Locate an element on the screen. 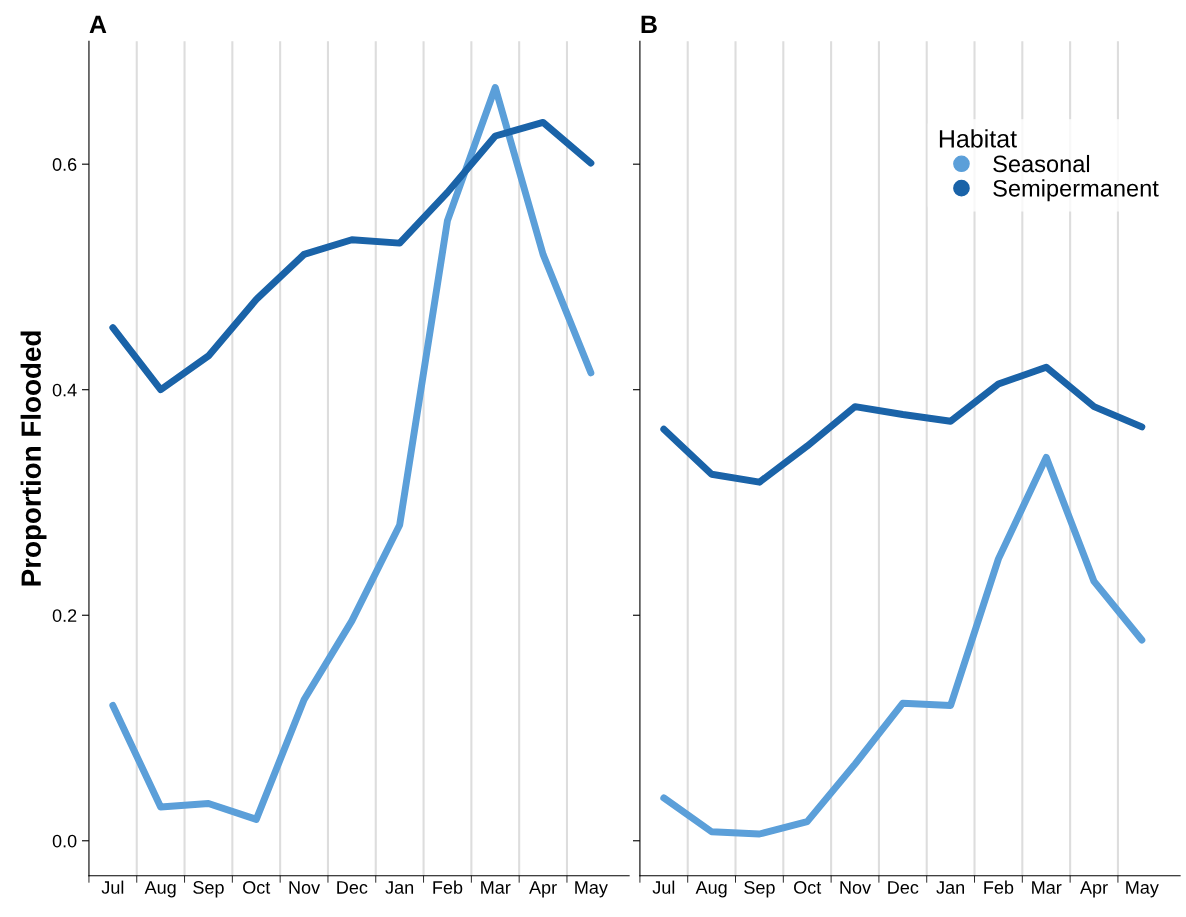 Image resolution: width=1186 pixels, height=917 pixels. y-tick-label: 0.0 is located at coordinates (64, 841).